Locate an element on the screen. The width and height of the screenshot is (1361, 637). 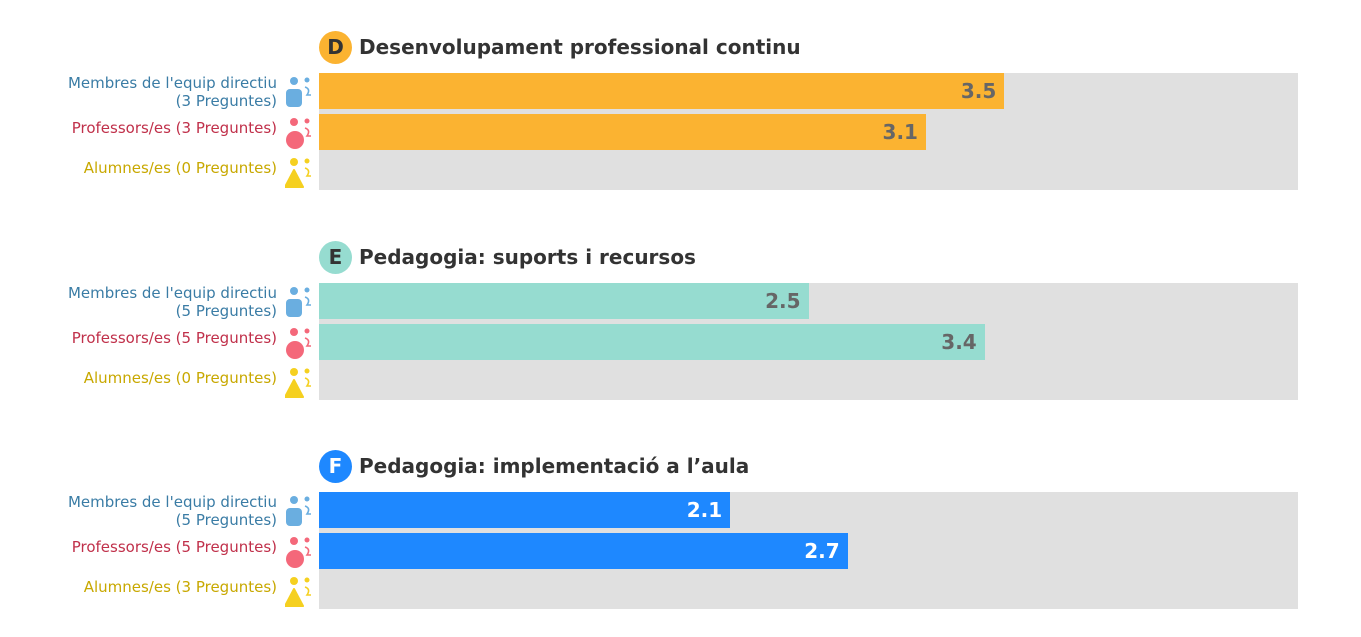
group-letter-badge: D is located at coordinates (335, 47).